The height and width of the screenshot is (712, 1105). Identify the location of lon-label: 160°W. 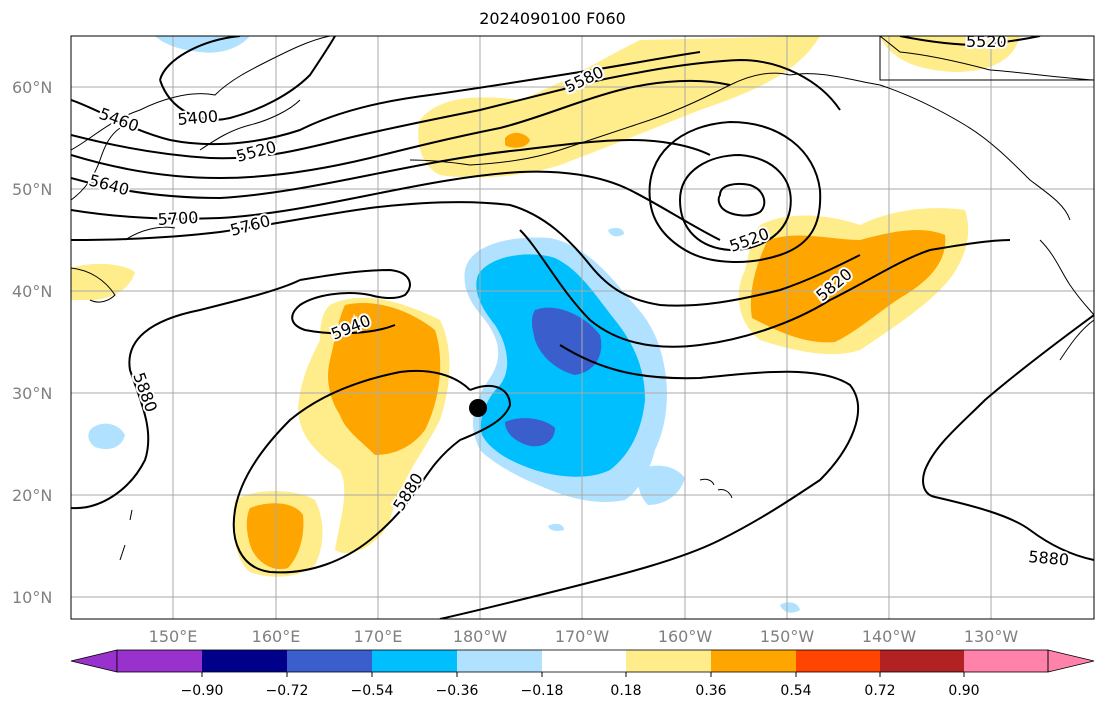
(685, 636).